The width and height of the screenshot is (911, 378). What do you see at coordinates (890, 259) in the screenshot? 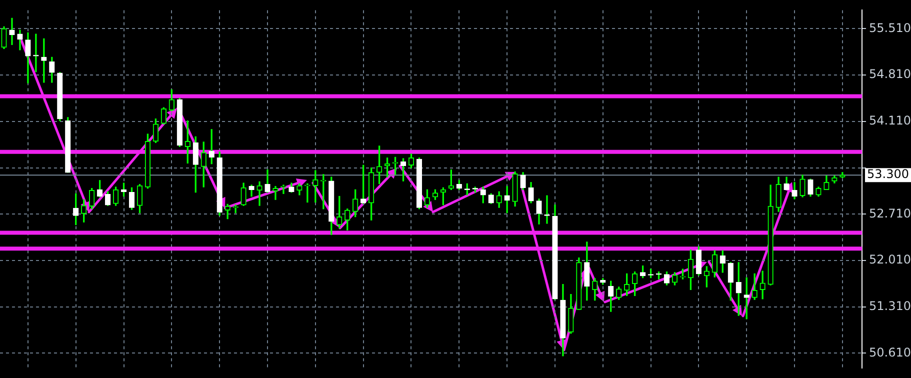
I see `y-tick-label: 52.010` at bounding box center [890, 259].